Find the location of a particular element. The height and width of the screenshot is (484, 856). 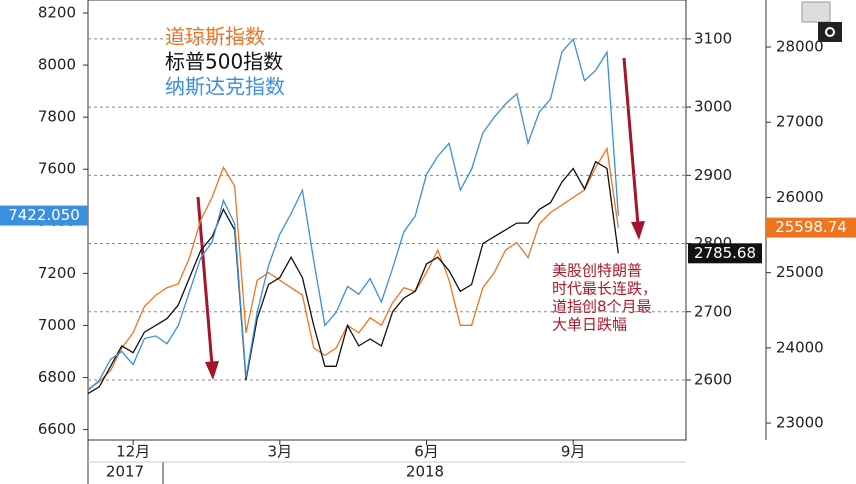

y-tick-label: 6800 is located at coordinates (57, 377).